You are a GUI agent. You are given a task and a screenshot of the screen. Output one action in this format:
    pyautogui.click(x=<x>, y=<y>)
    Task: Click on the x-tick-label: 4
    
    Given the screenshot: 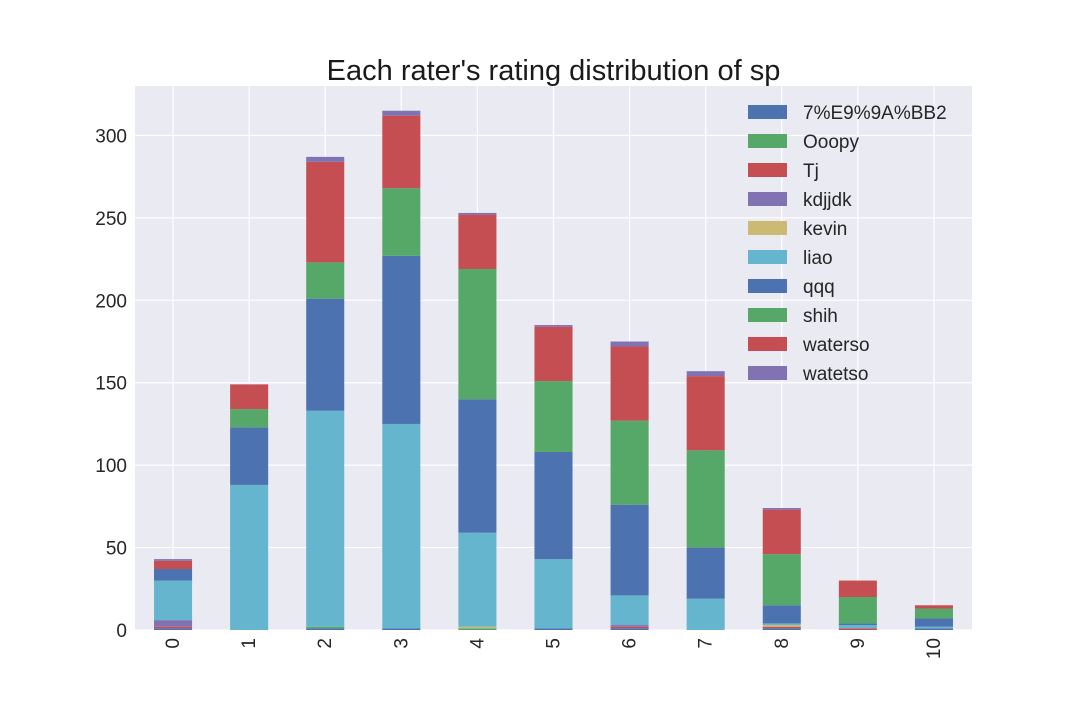 What is the action you would take?
    pyautogui.click(x=477, y=643)
    